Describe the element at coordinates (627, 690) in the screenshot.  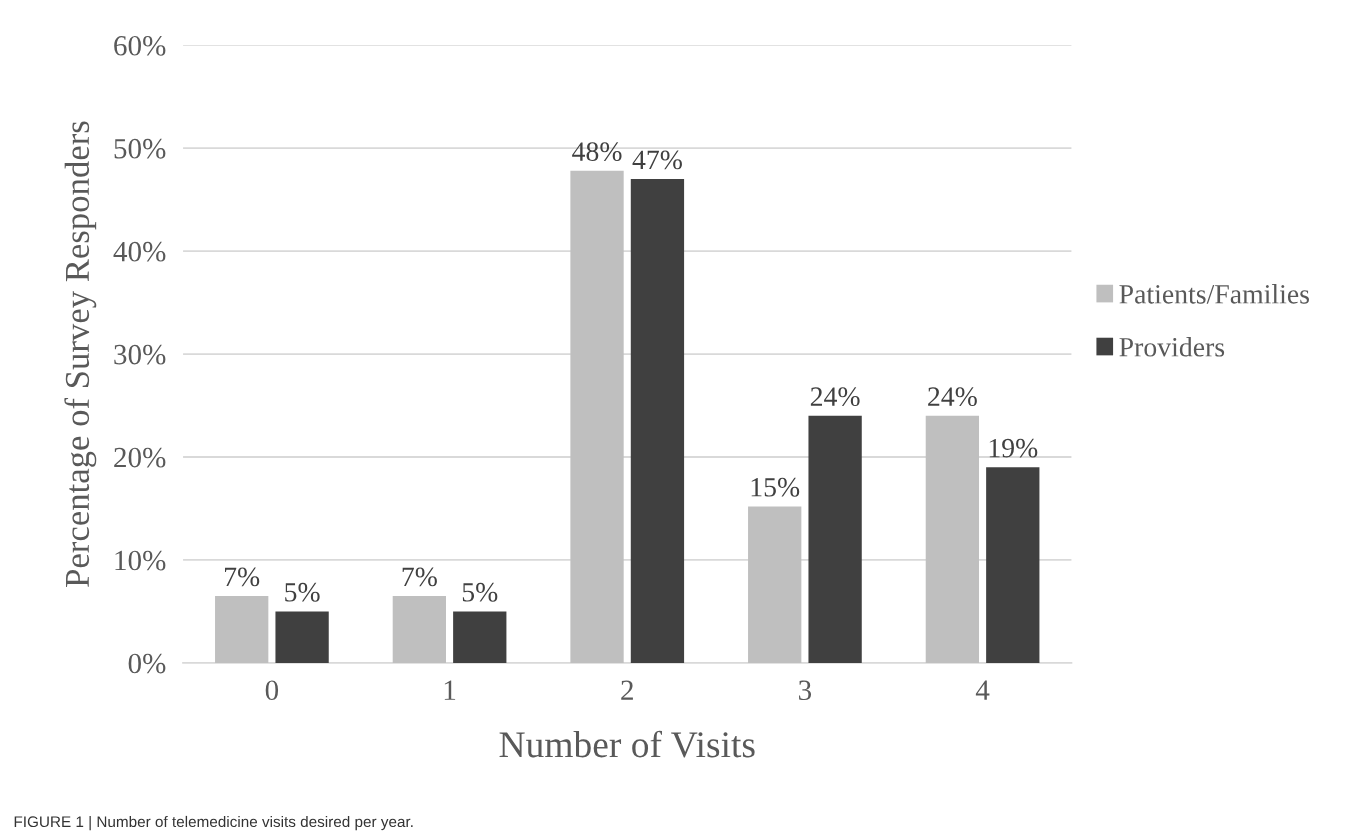
I see `x-tick-label: 2` at that location.